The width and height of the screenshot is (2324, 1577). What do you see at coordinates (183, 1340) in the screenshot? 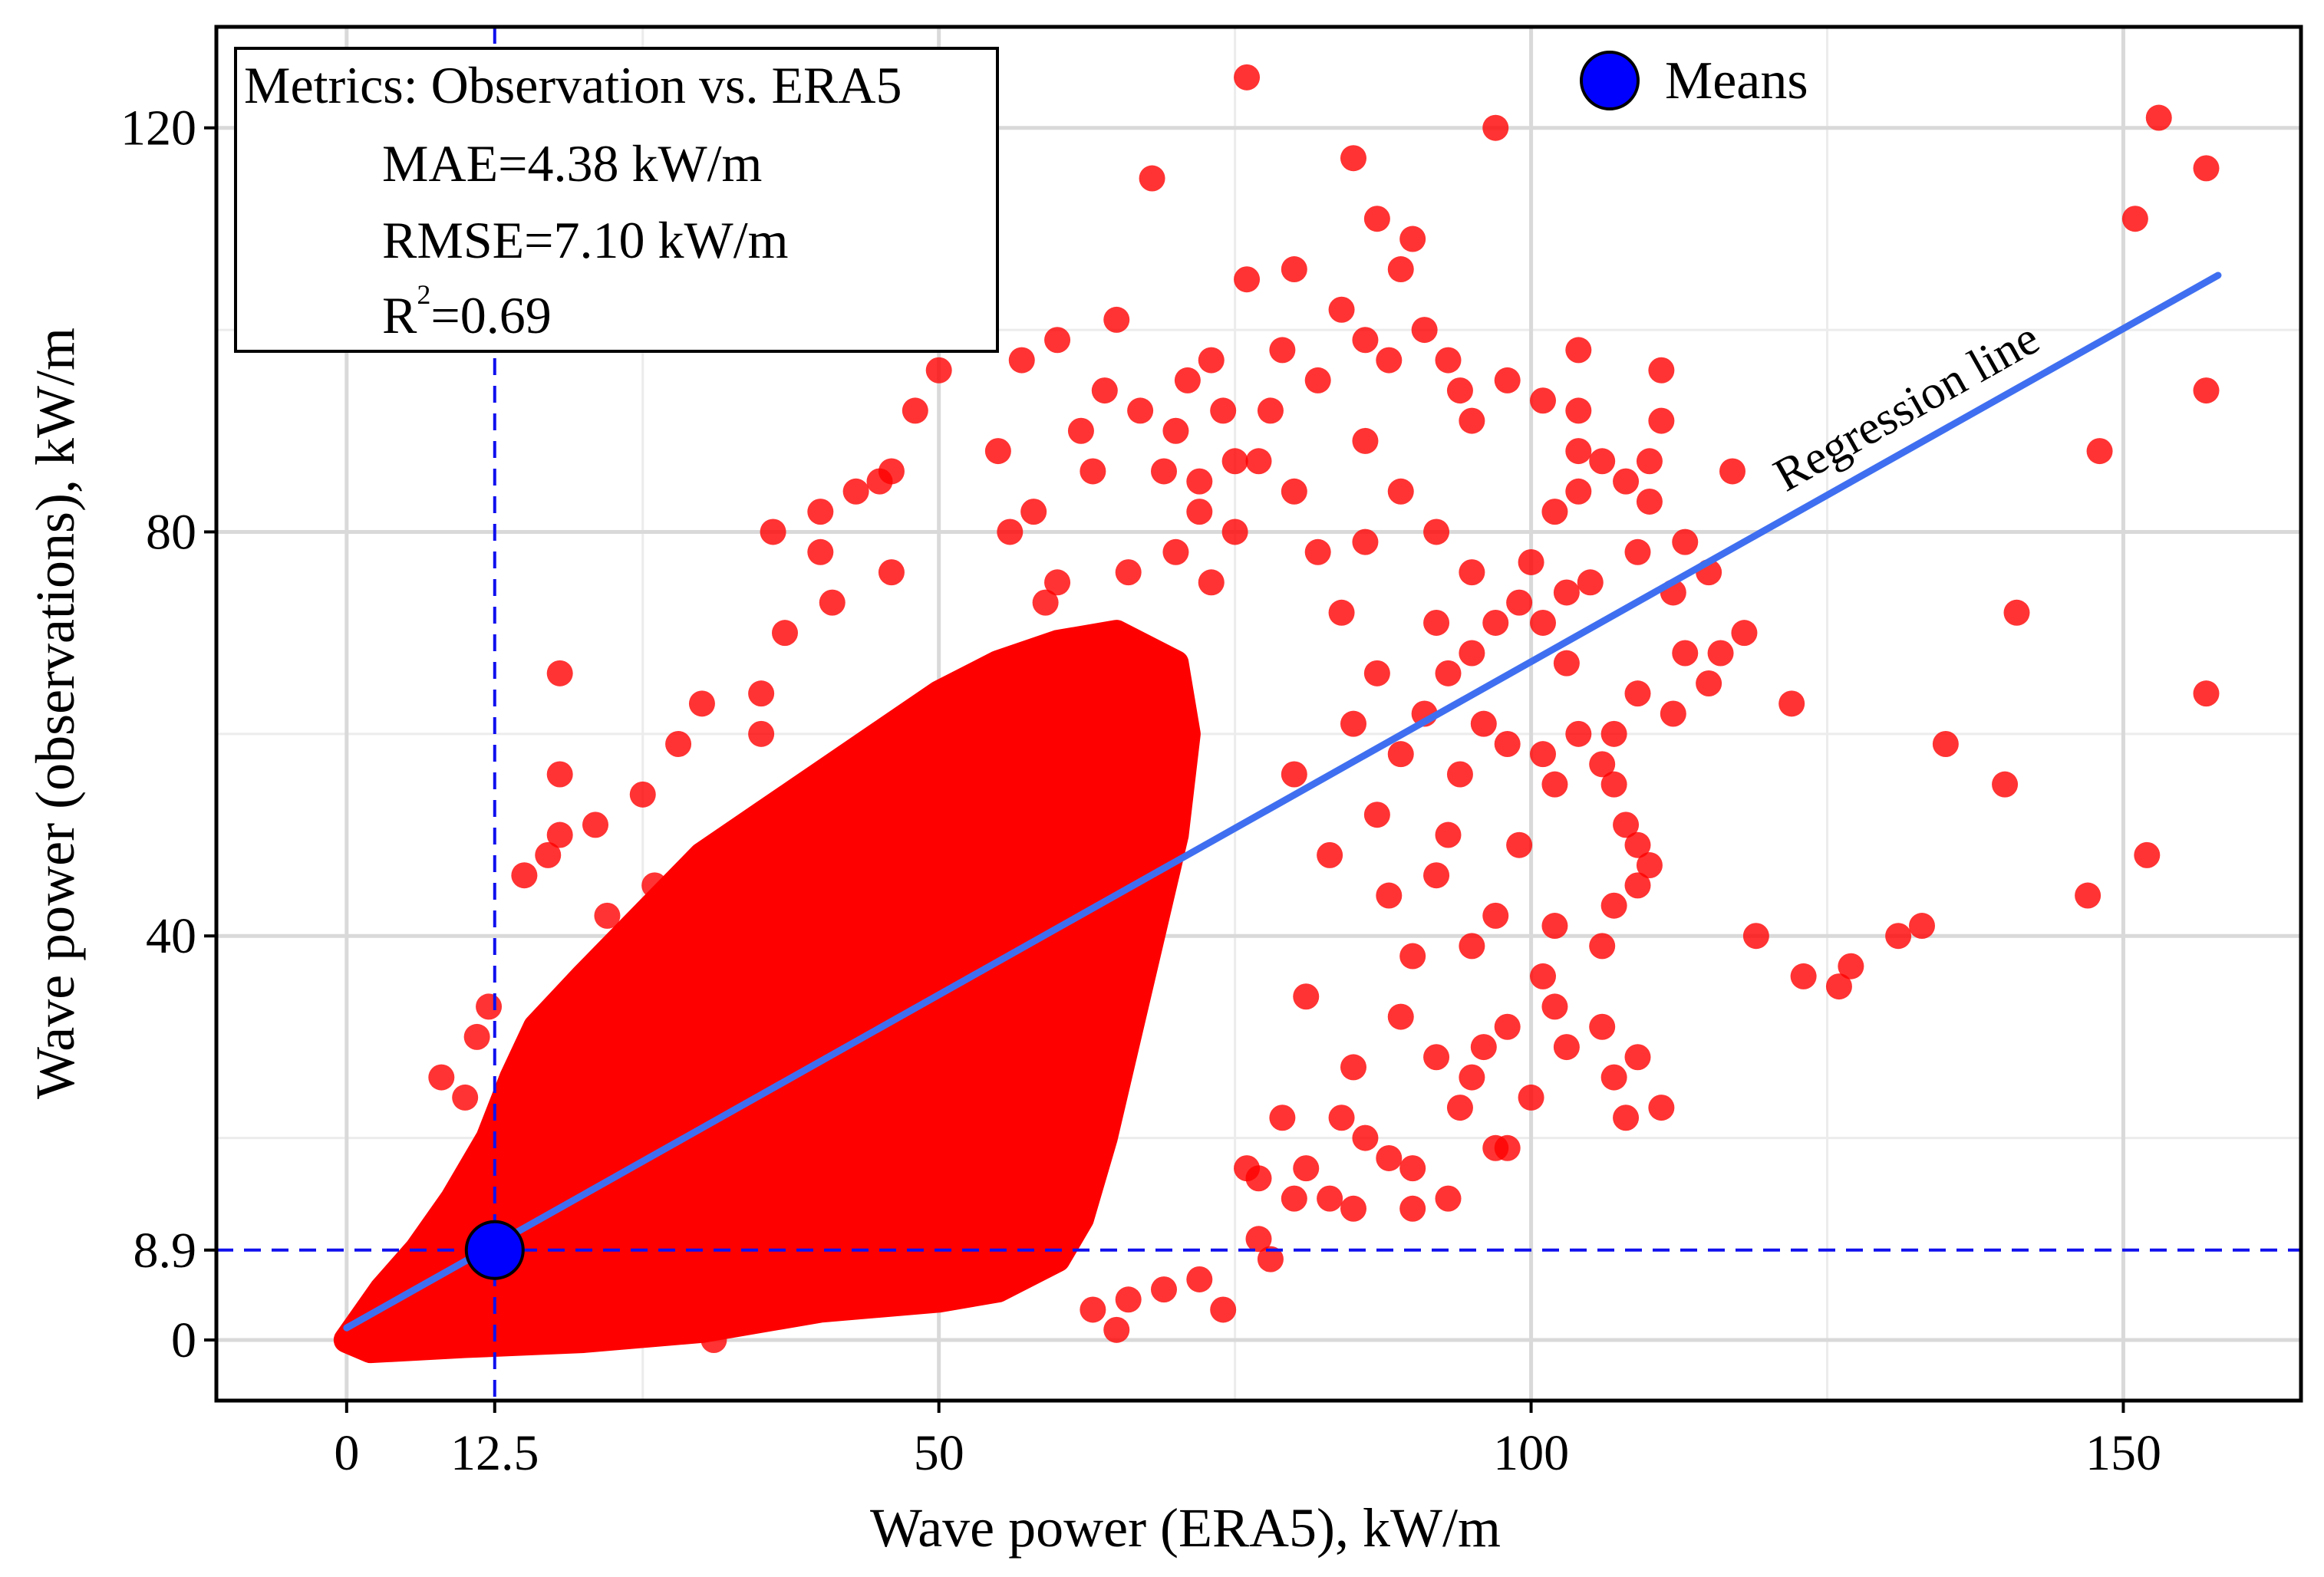
I see `y-tick-label: 0` at bounding box center [183, 1340].